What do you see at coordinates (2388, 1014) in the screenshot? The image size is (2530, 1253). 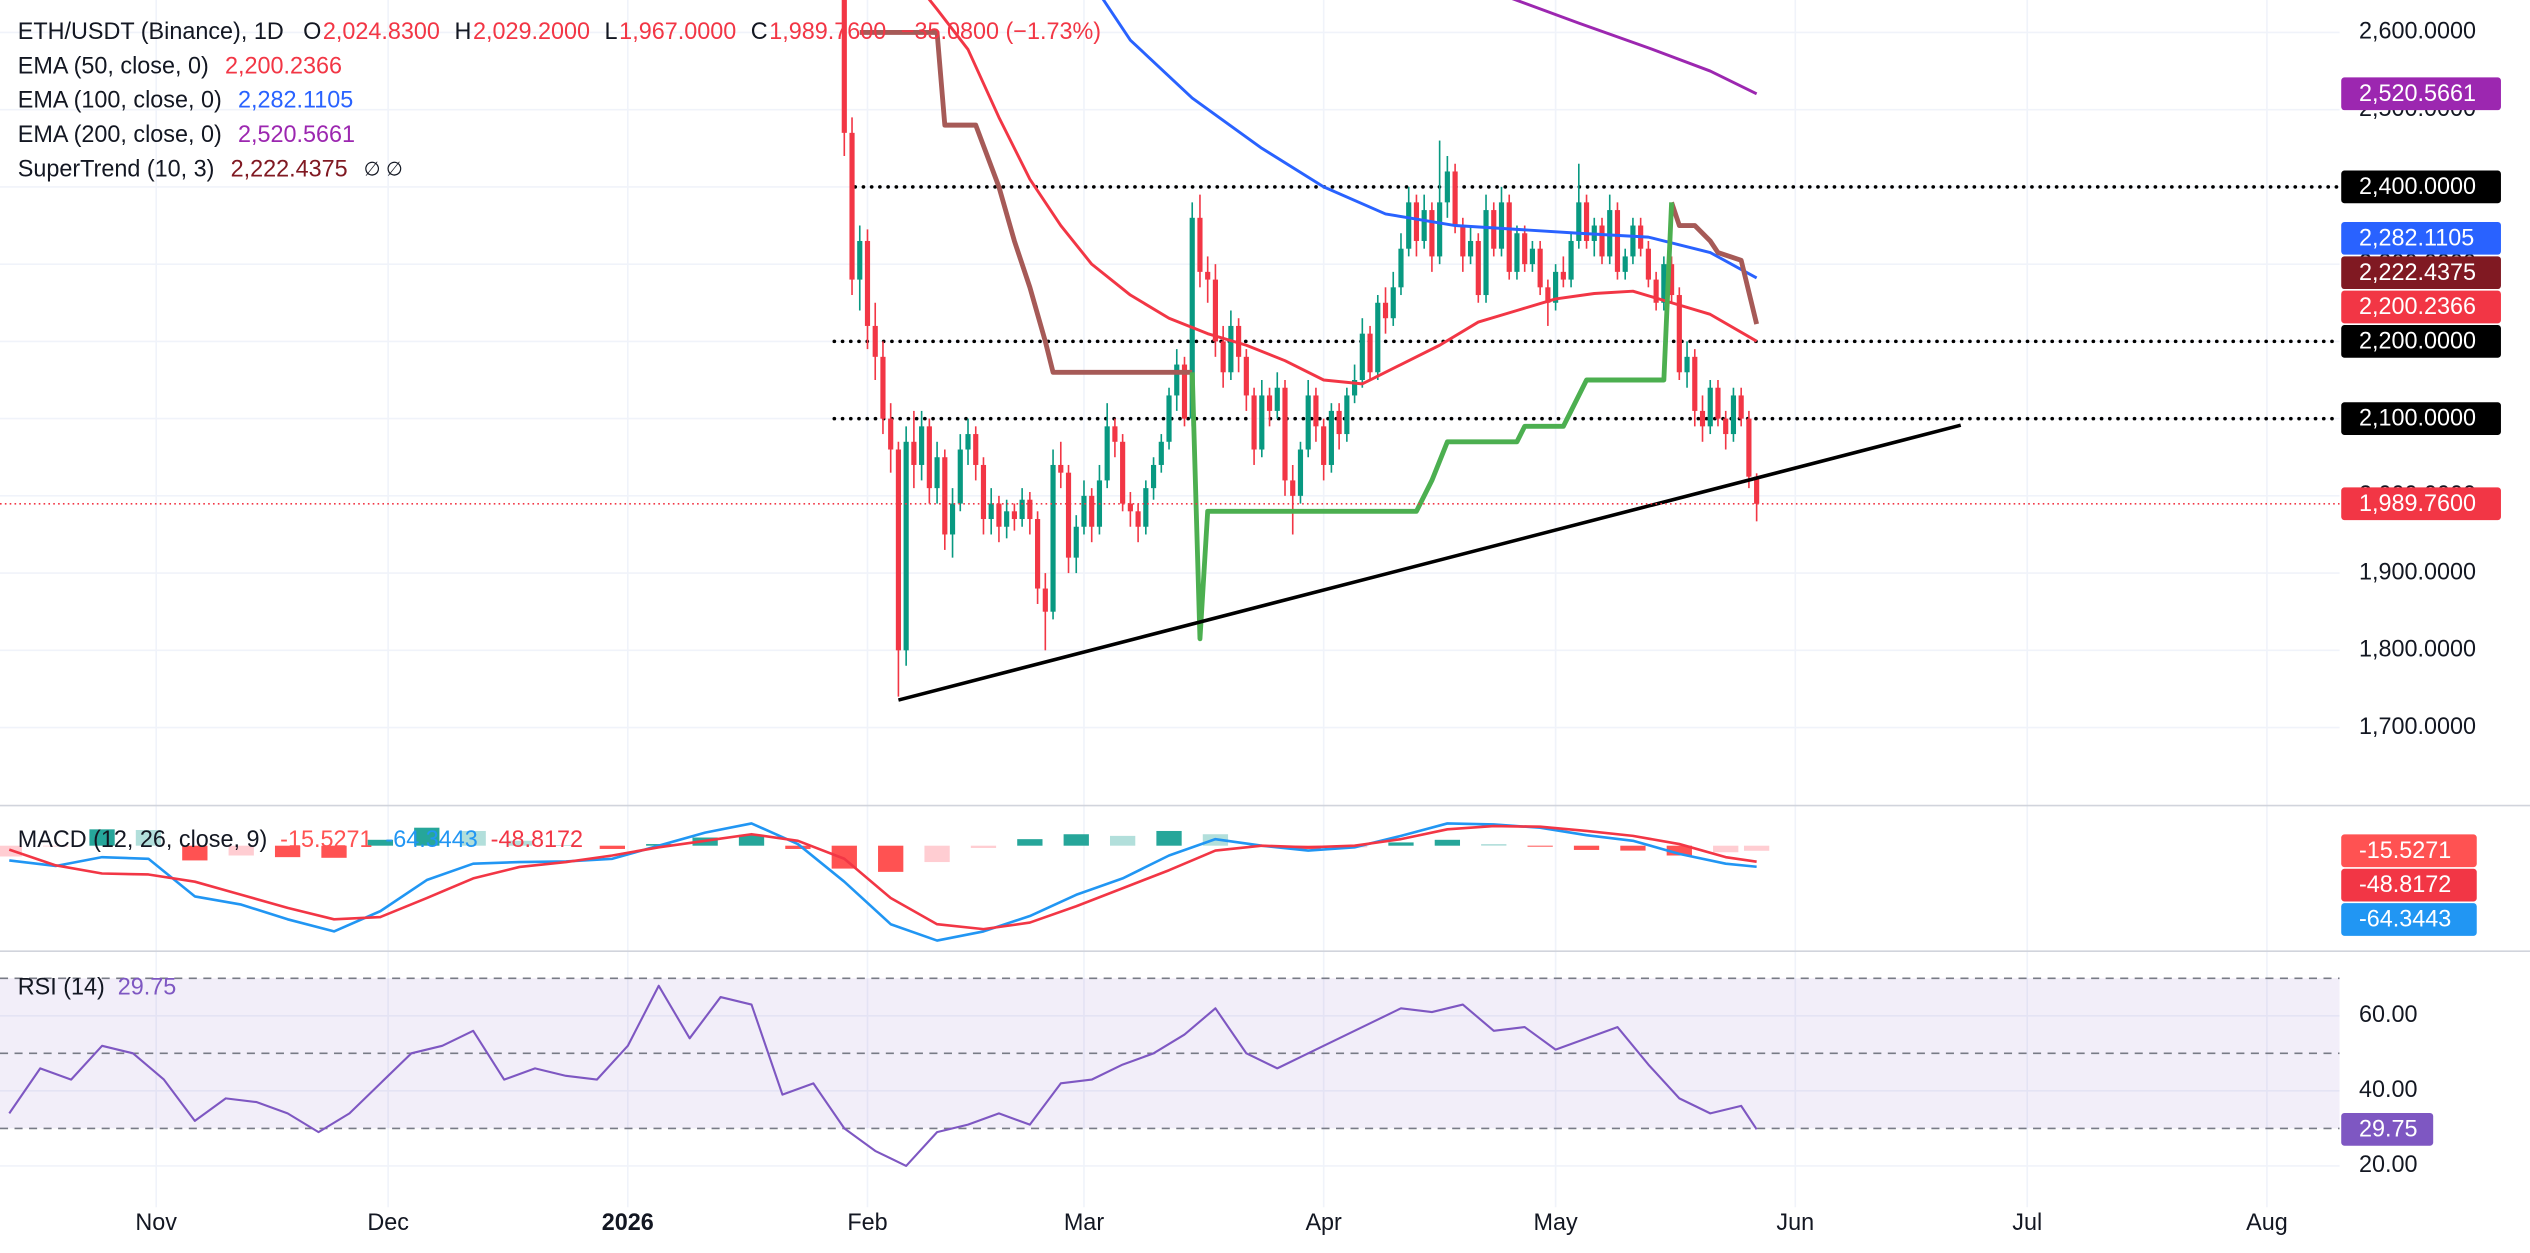 I see `rsi-tick-label: 60.00` at bounding box center [2388, 1014].